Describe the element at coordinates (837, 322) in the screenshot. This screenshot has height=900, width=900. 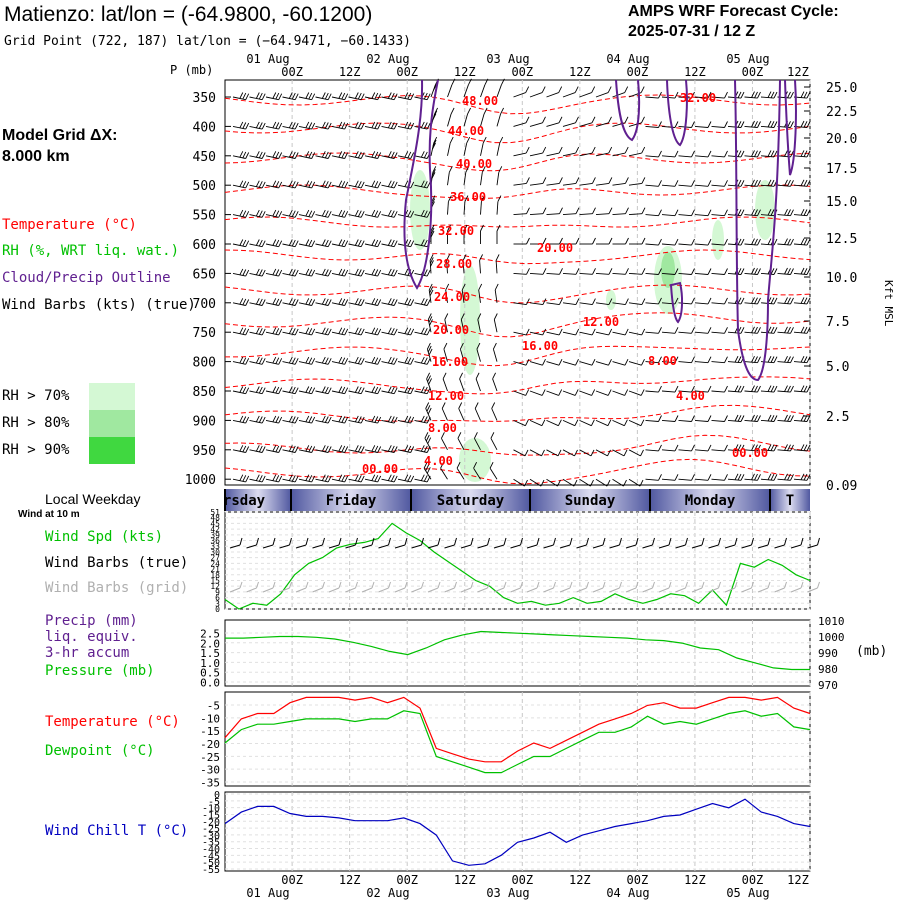
I see `height-tick-label: 7.5` at that location.